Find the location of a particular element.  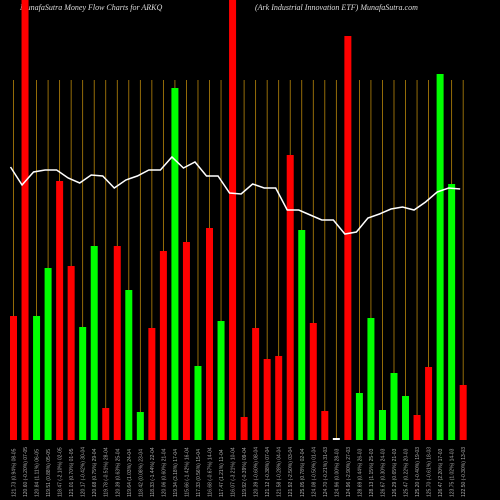

x-tick-label: 126.47 (2.20%) 17-03 is located at coordinates (441, 472).